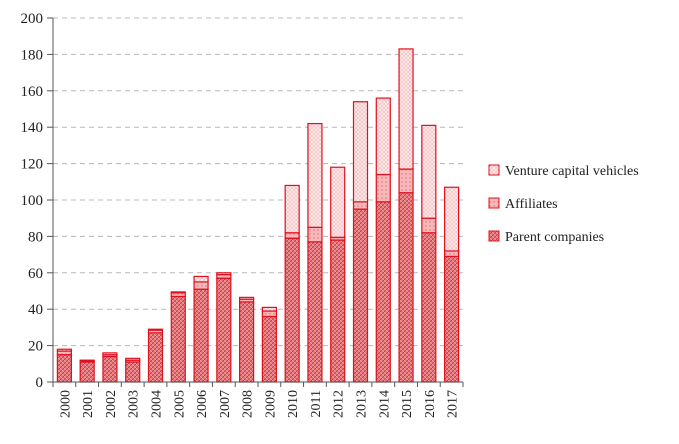  Describe the element at coordinates (88, 404) in the screenshot. I see `x-tick-label: 2001` at that location.